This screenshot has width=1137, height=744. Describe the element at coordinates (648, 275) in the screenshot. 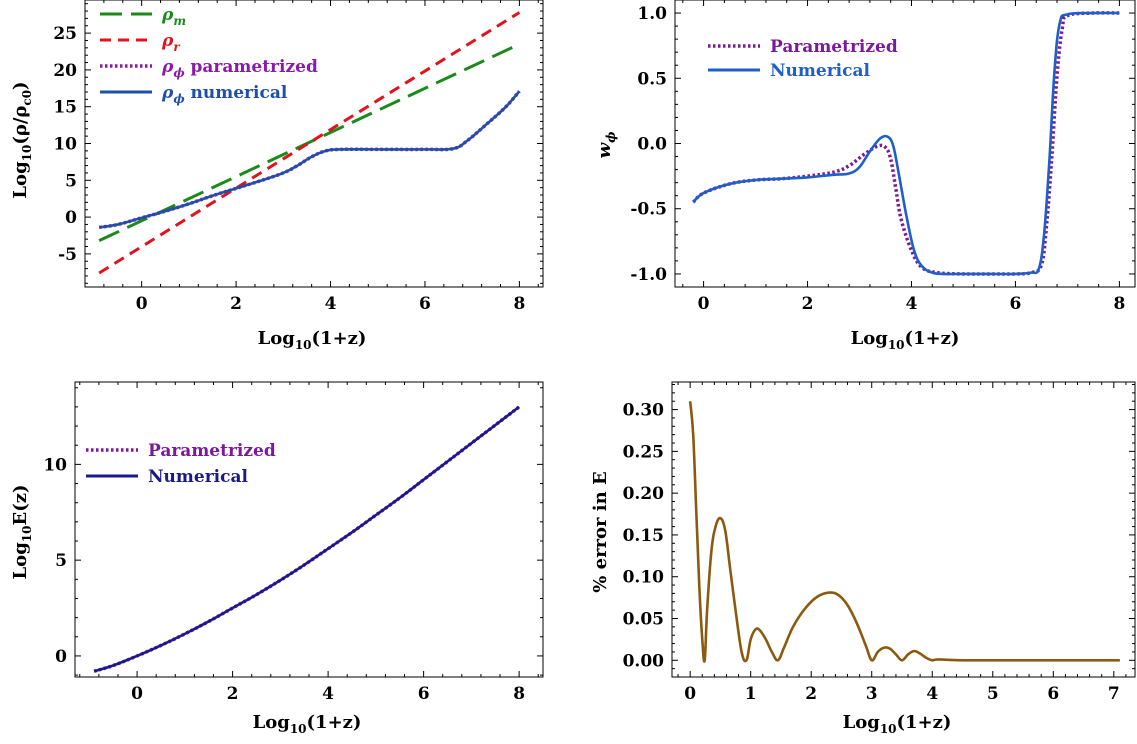

I see `y-tick-label: -1.0` at that location.